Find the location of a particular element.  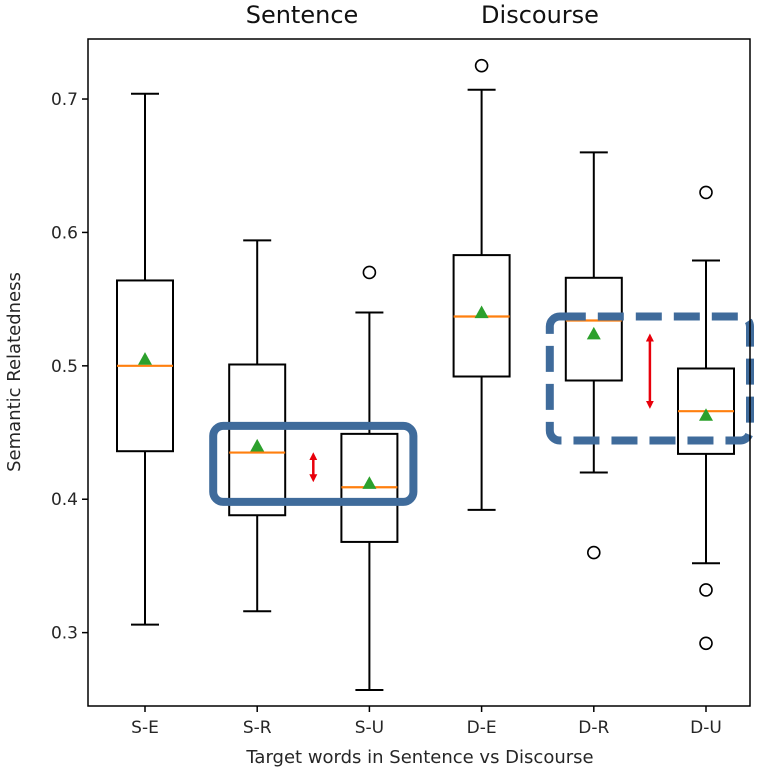

y-axis: 0.3 0.4 0.5 0.6 0.7 is located at coordinates (69, 367).